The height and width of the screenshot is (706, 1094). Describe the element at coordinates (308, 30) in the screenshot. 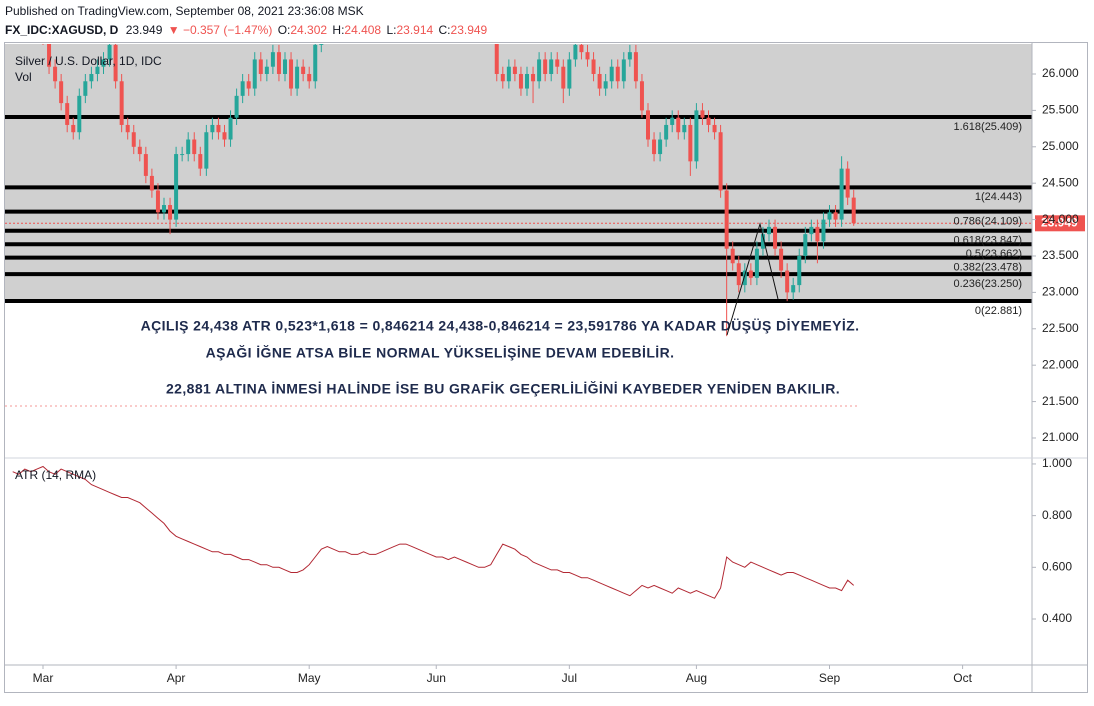

I see `open: 24.302` at that location.